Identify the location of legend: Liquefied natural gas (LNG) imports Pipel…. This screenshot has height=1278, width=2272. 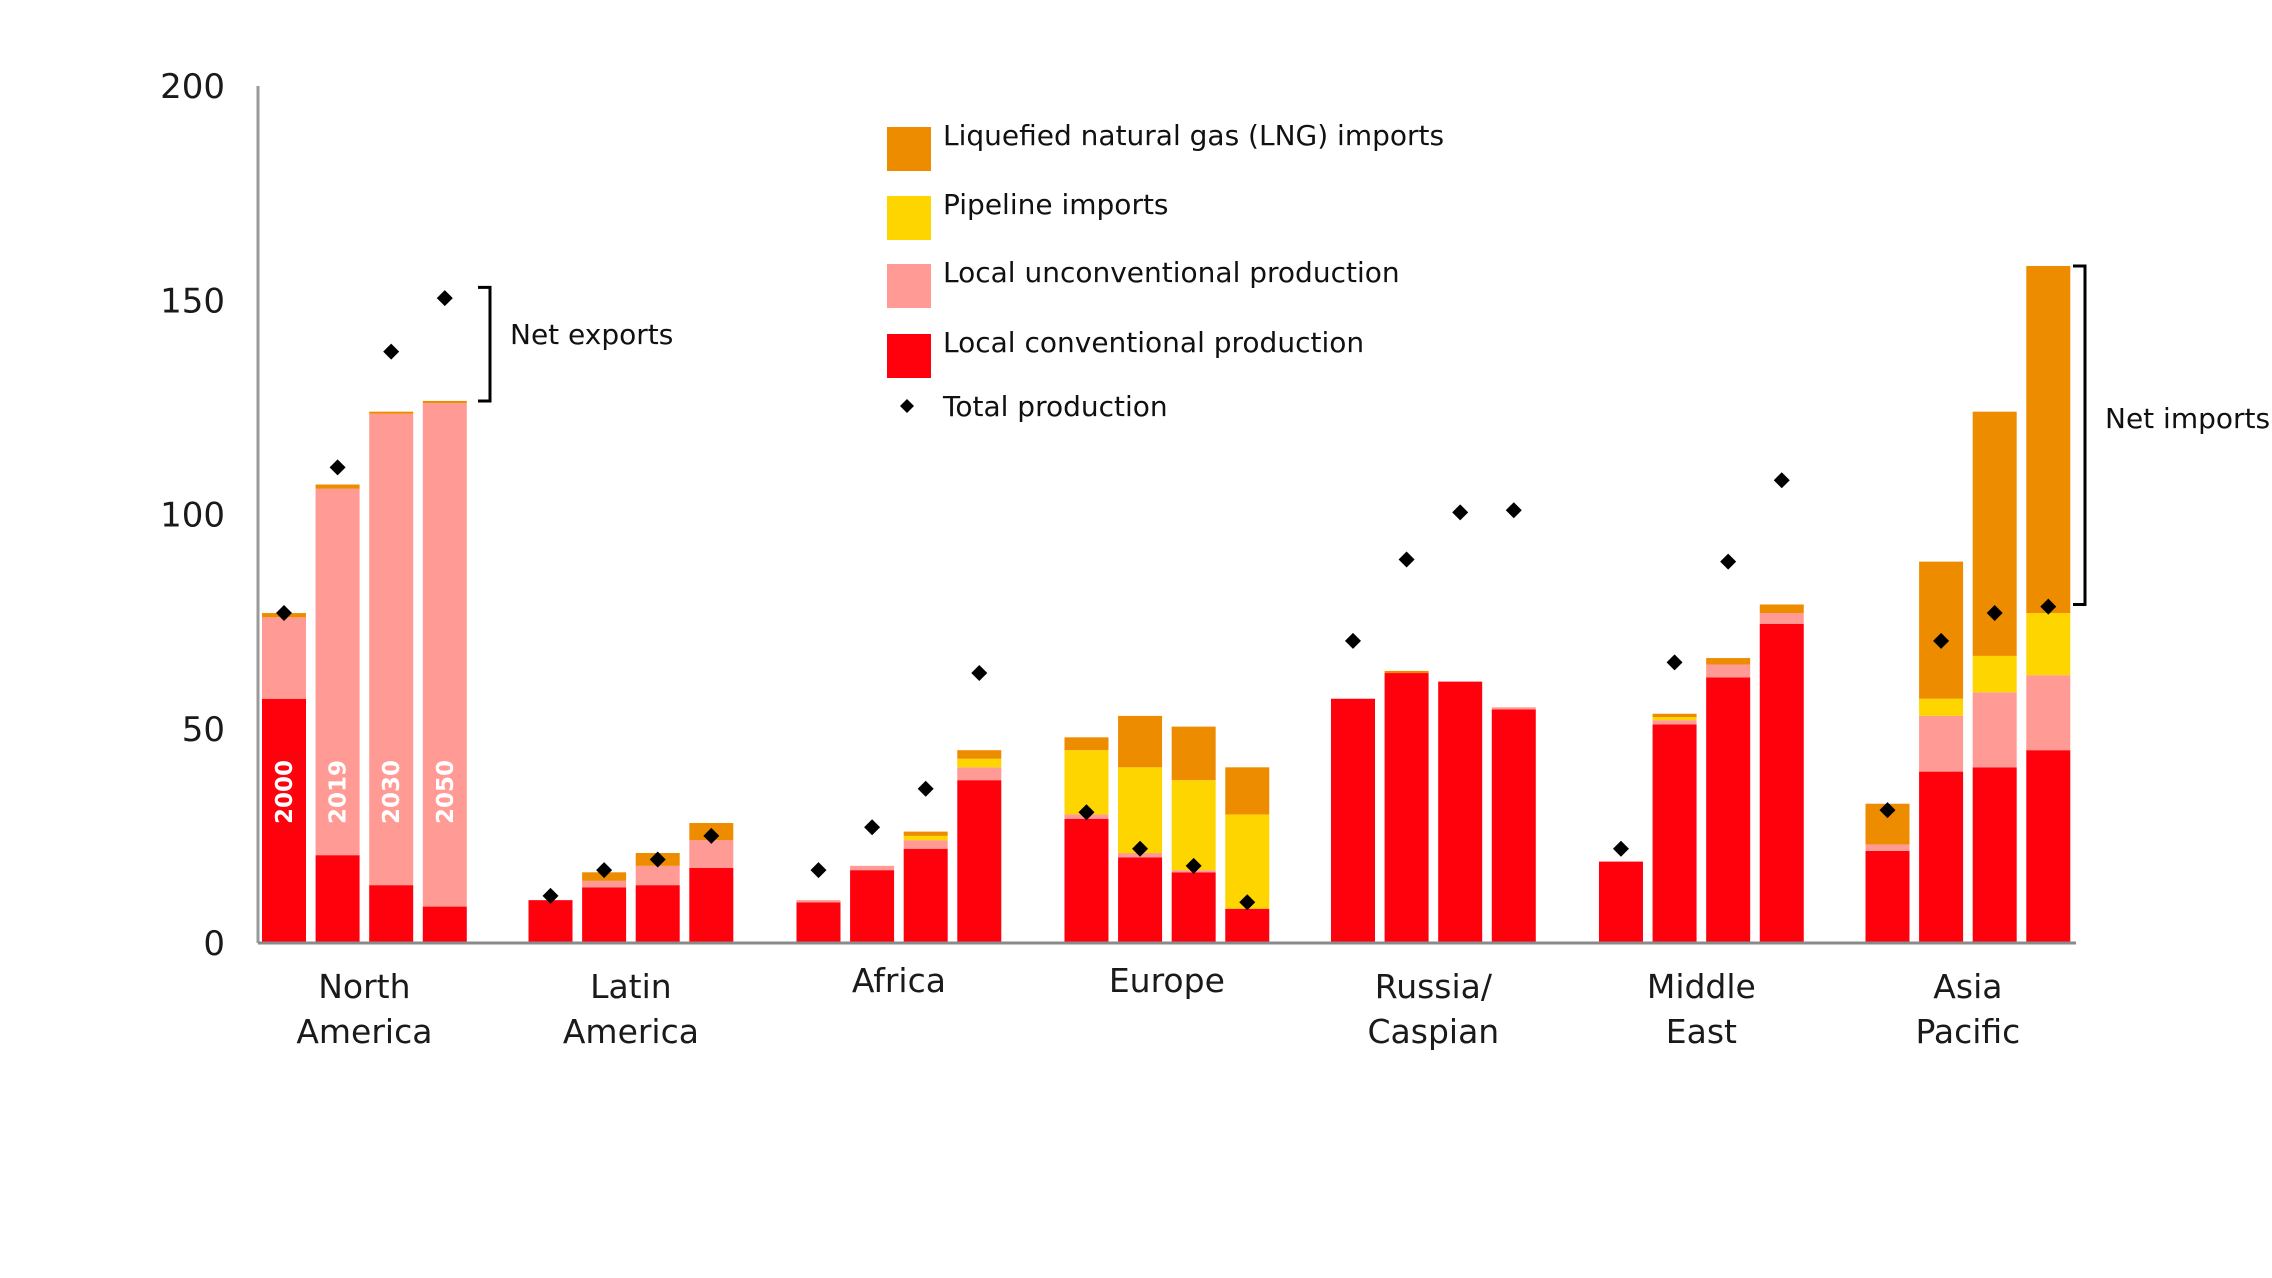
(1165, 271).